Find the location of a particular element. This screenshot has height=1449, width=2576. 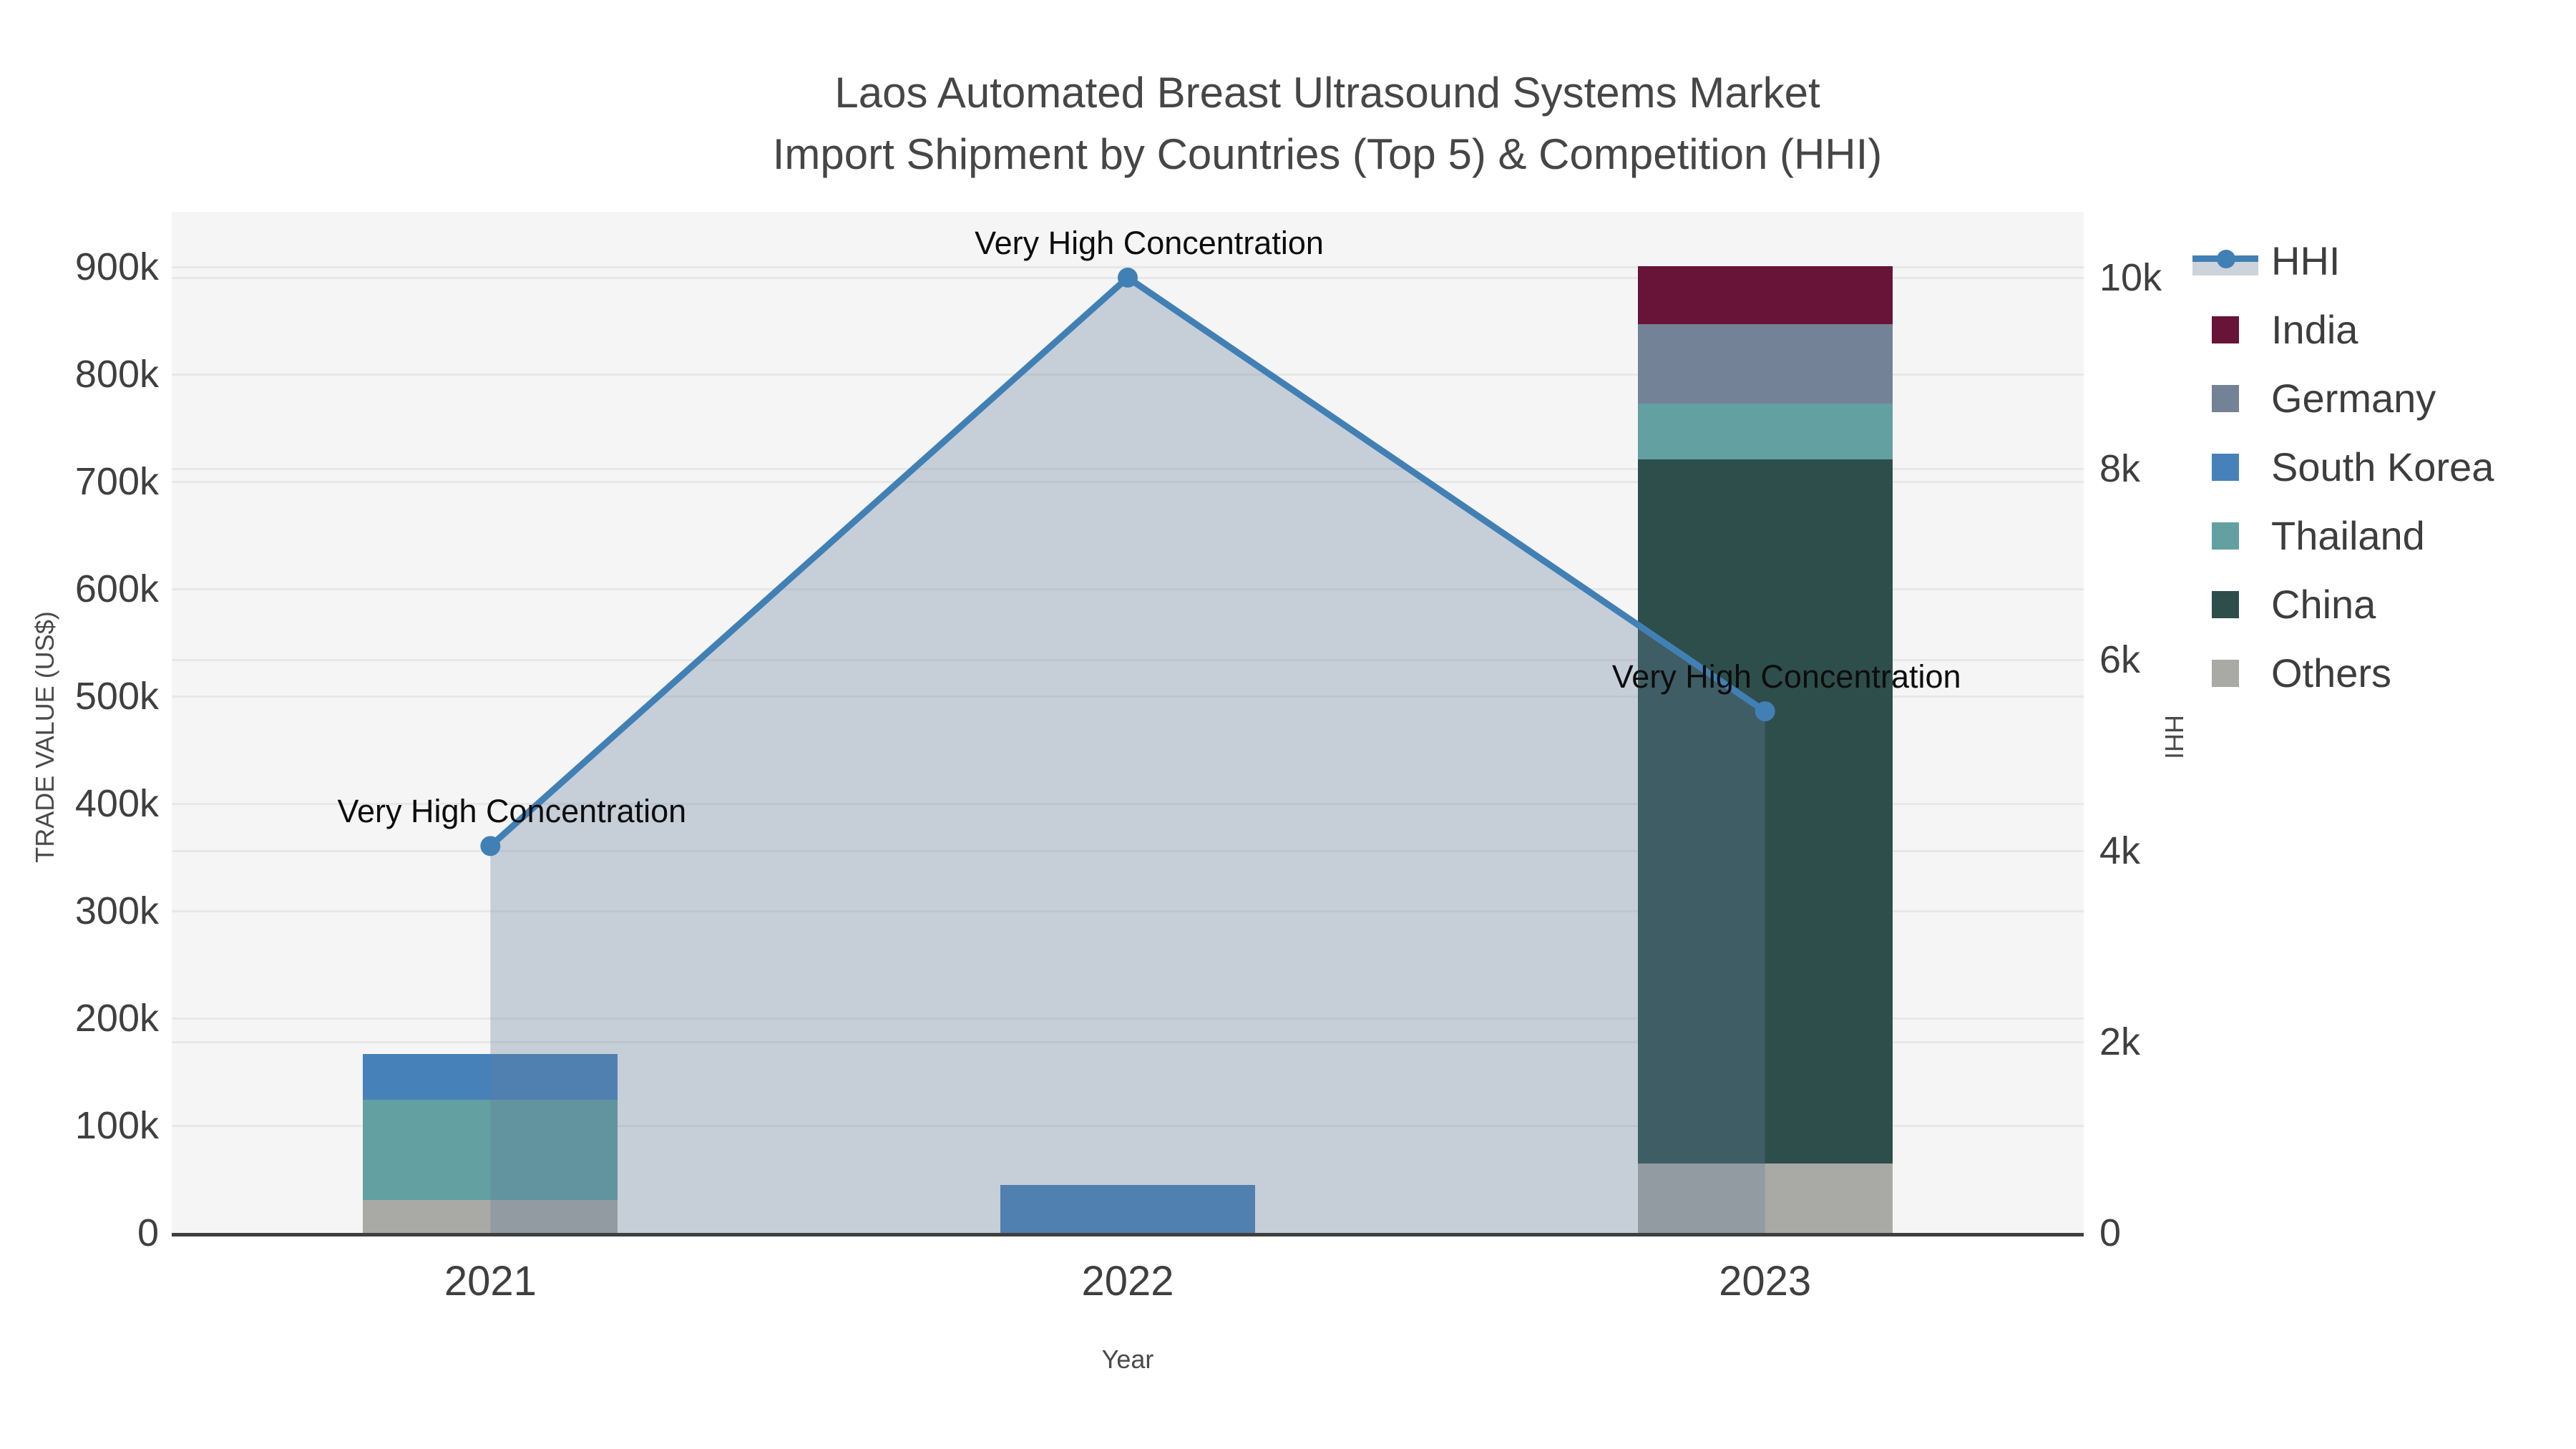

y-right-tick-label: 6k is located at coordinates (2120, 659).